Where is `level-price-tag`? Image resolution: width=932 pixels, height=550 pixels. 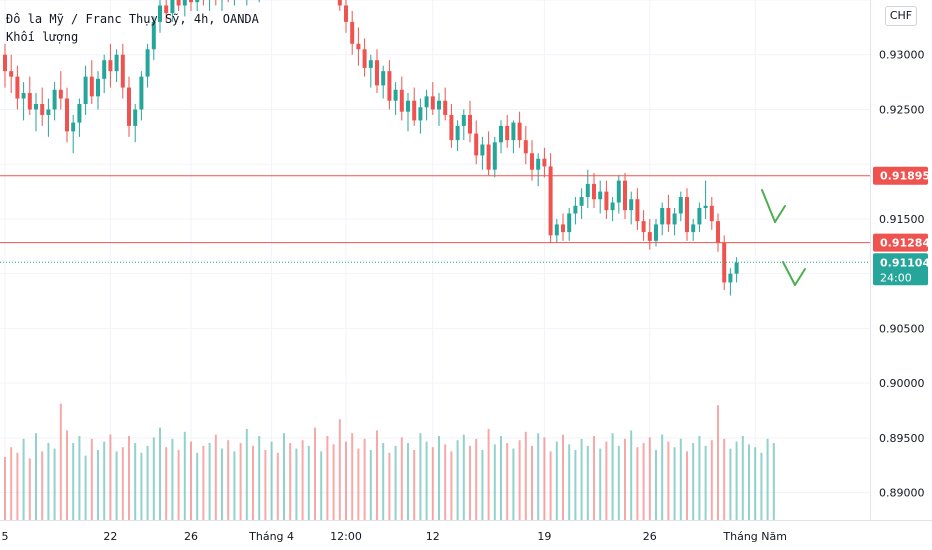 level-price-tag is located at coordinates (900, 175).